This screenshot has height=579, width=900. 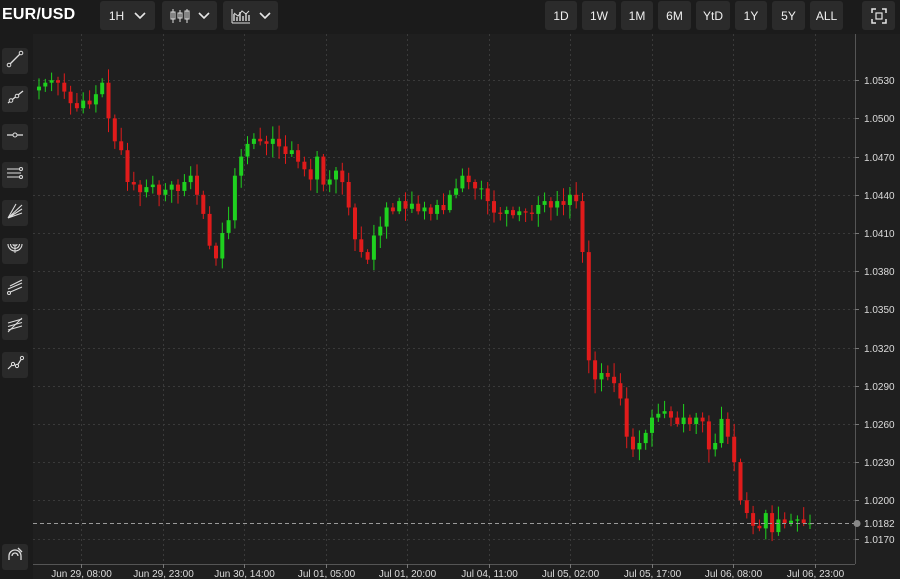 I want to click on y-tick-label: 1.0200, so click(x=879, y=501).